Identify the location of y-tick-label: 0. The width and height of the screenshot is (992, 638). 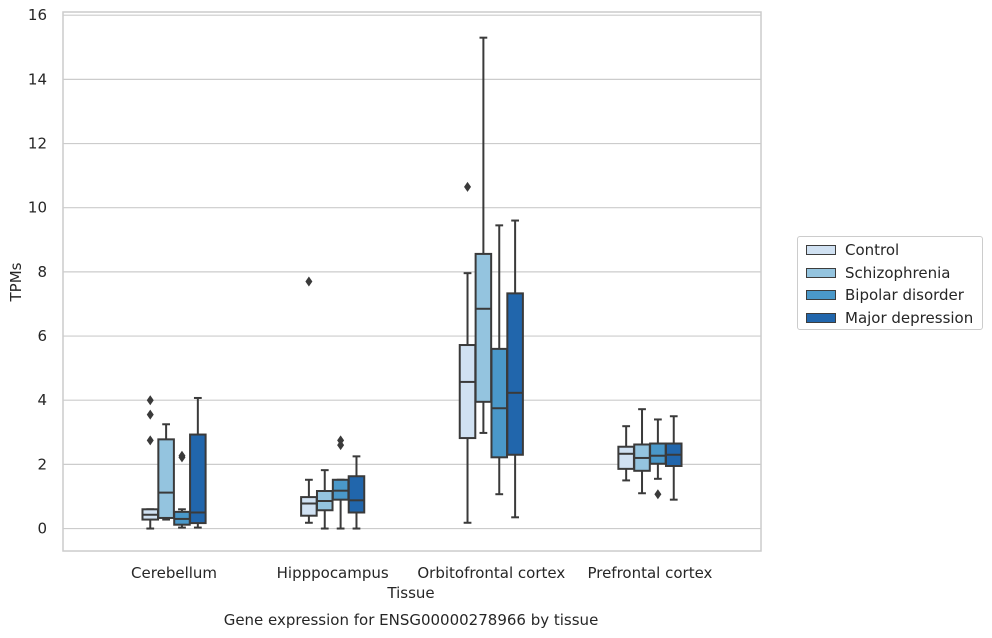
(42, 529).